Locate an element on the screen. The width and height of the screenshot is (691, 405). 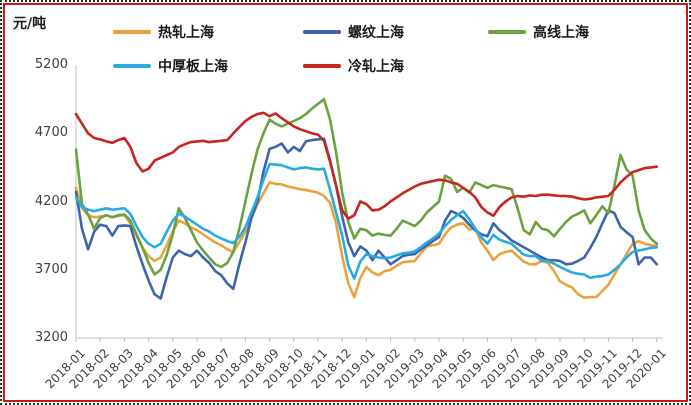
y-tick-label: 3700 is located at coordinates (51, 269).